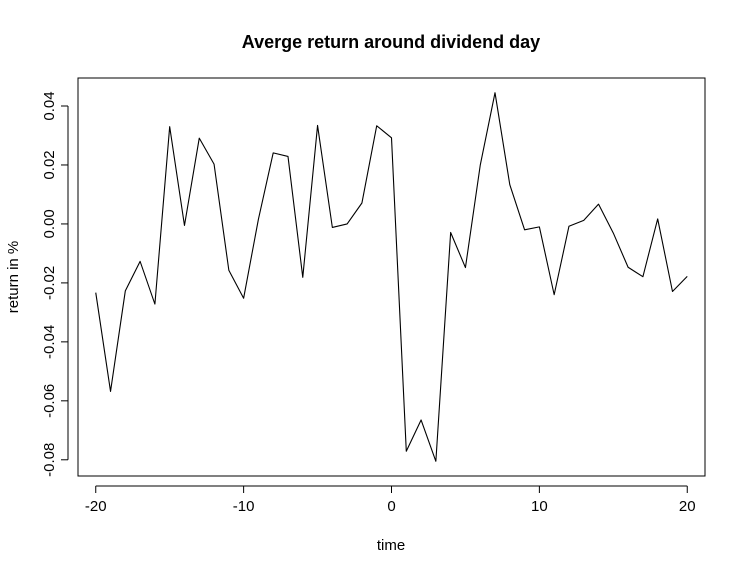  What do you see at coordinates (391, 42) in the screenshot?
I see `chart-title: Averge return around dividend day` at bounding box center [391, 42].